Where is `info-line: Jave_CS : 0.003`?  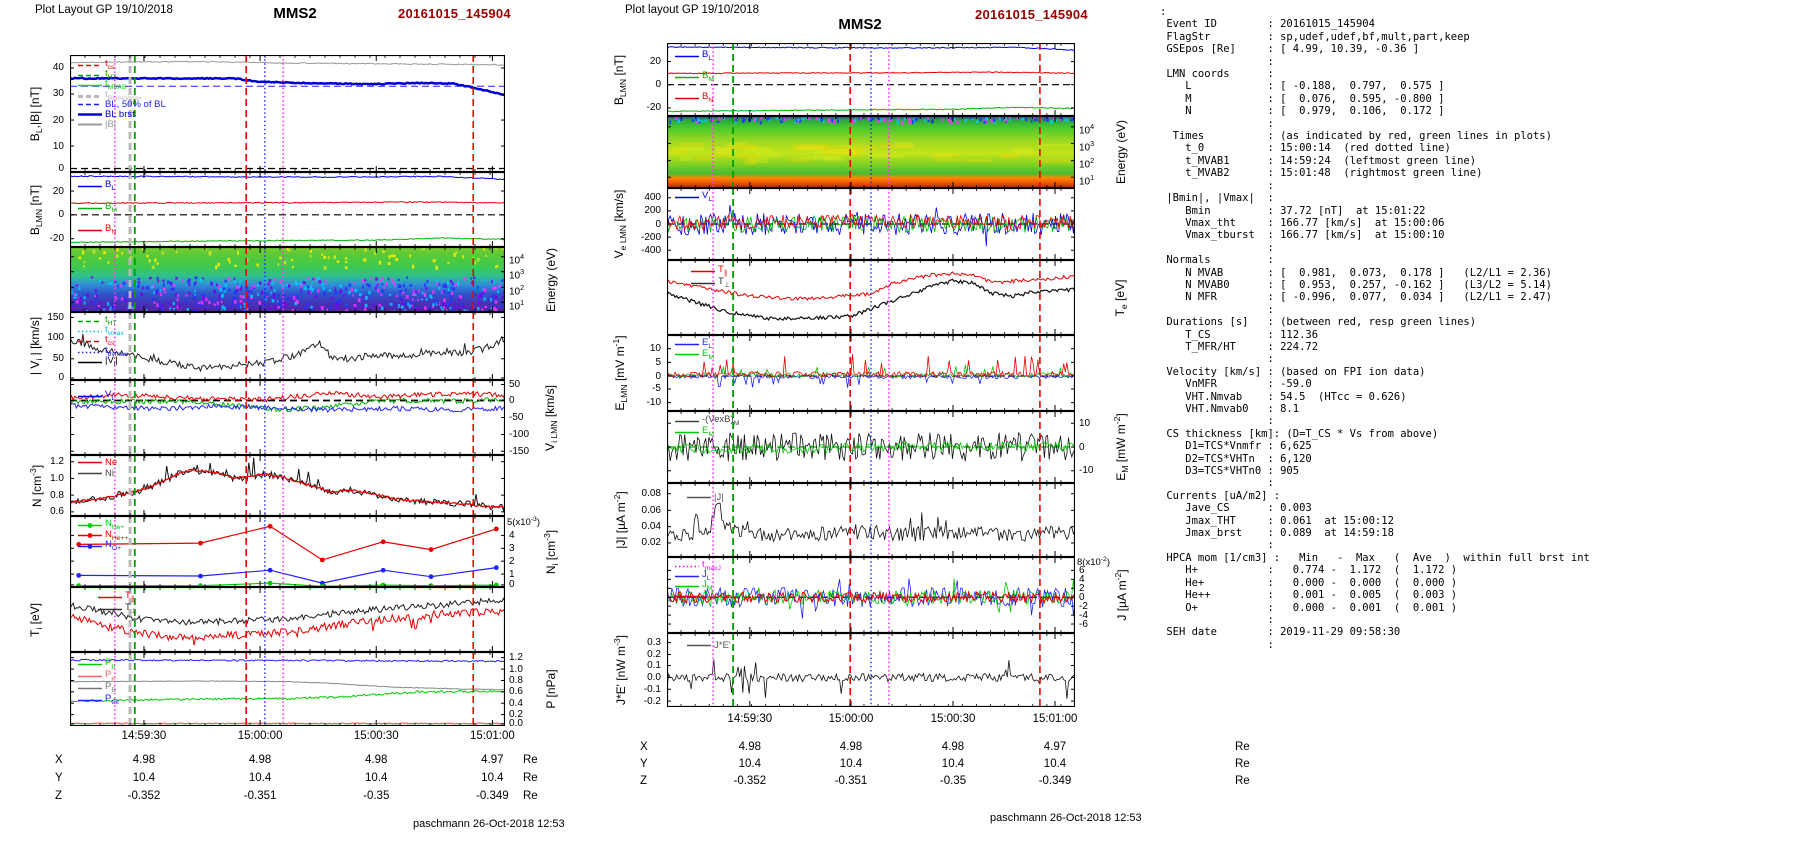
info-line: Jave_CS : 0.003 is located at coordinates (1236, 508).